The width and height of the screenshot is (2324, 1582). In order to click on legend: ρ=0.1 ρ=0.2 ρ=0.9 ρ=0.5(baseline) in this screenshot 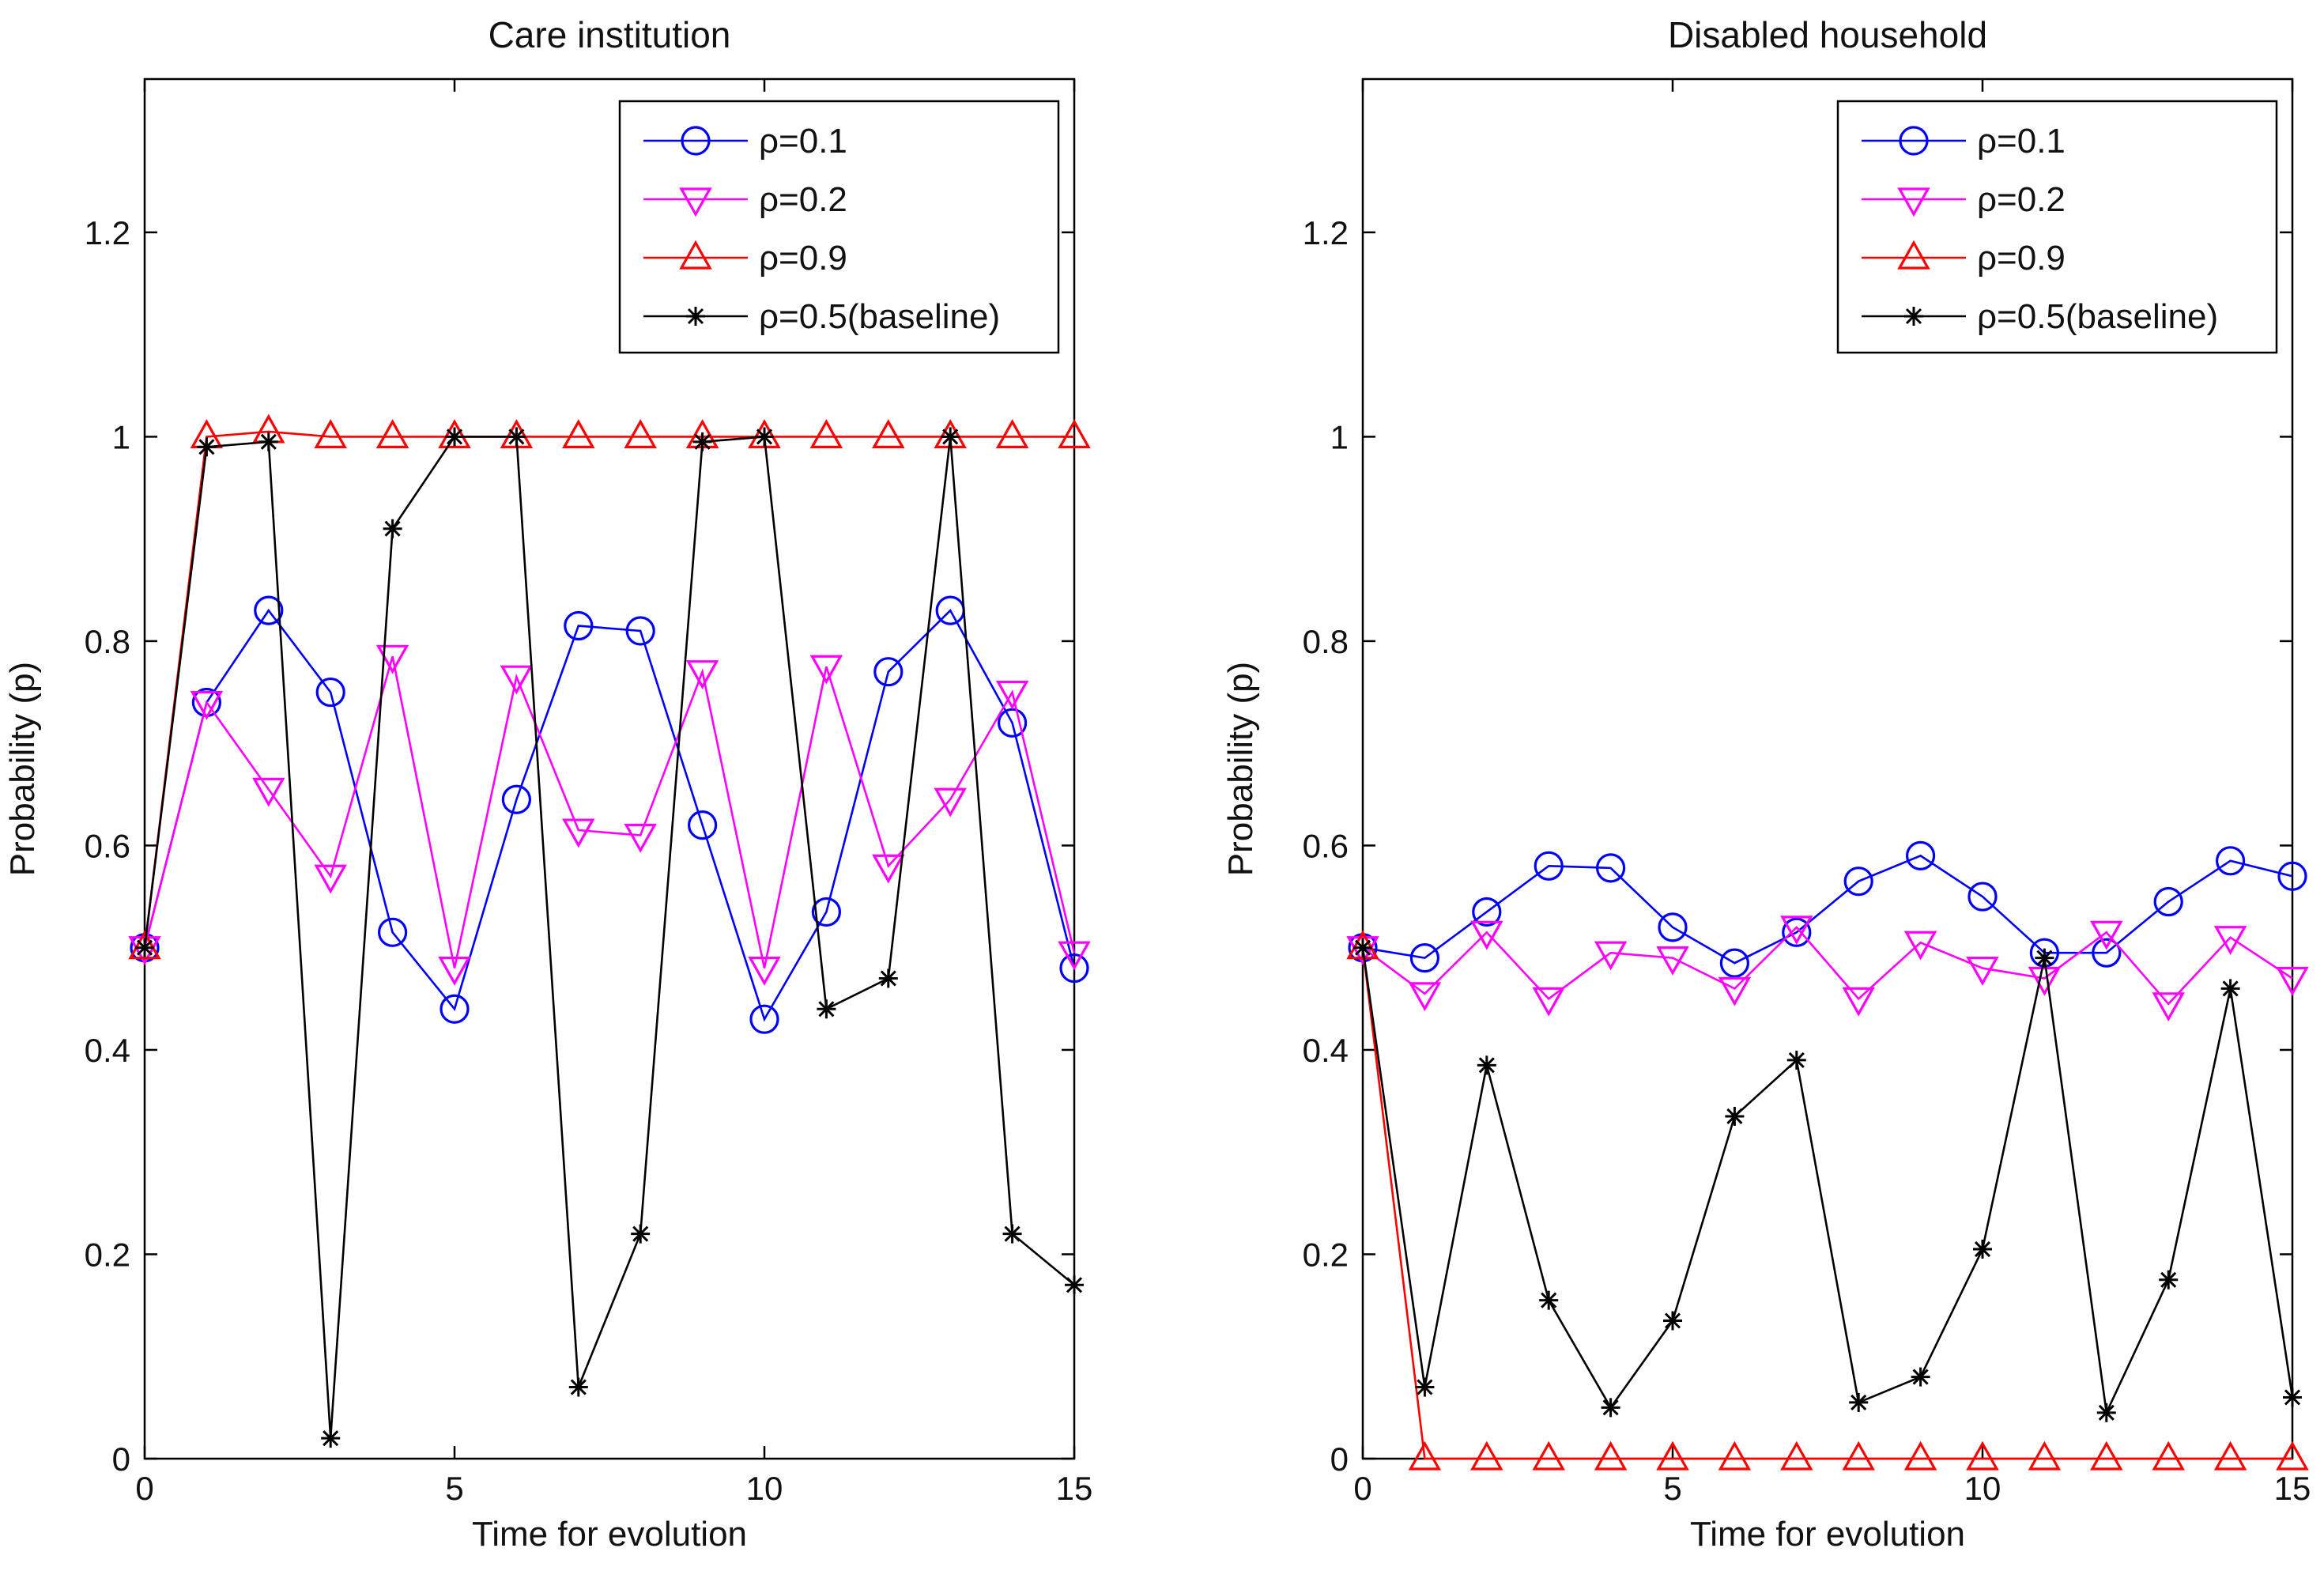, I will do `click(2057, 227)`.